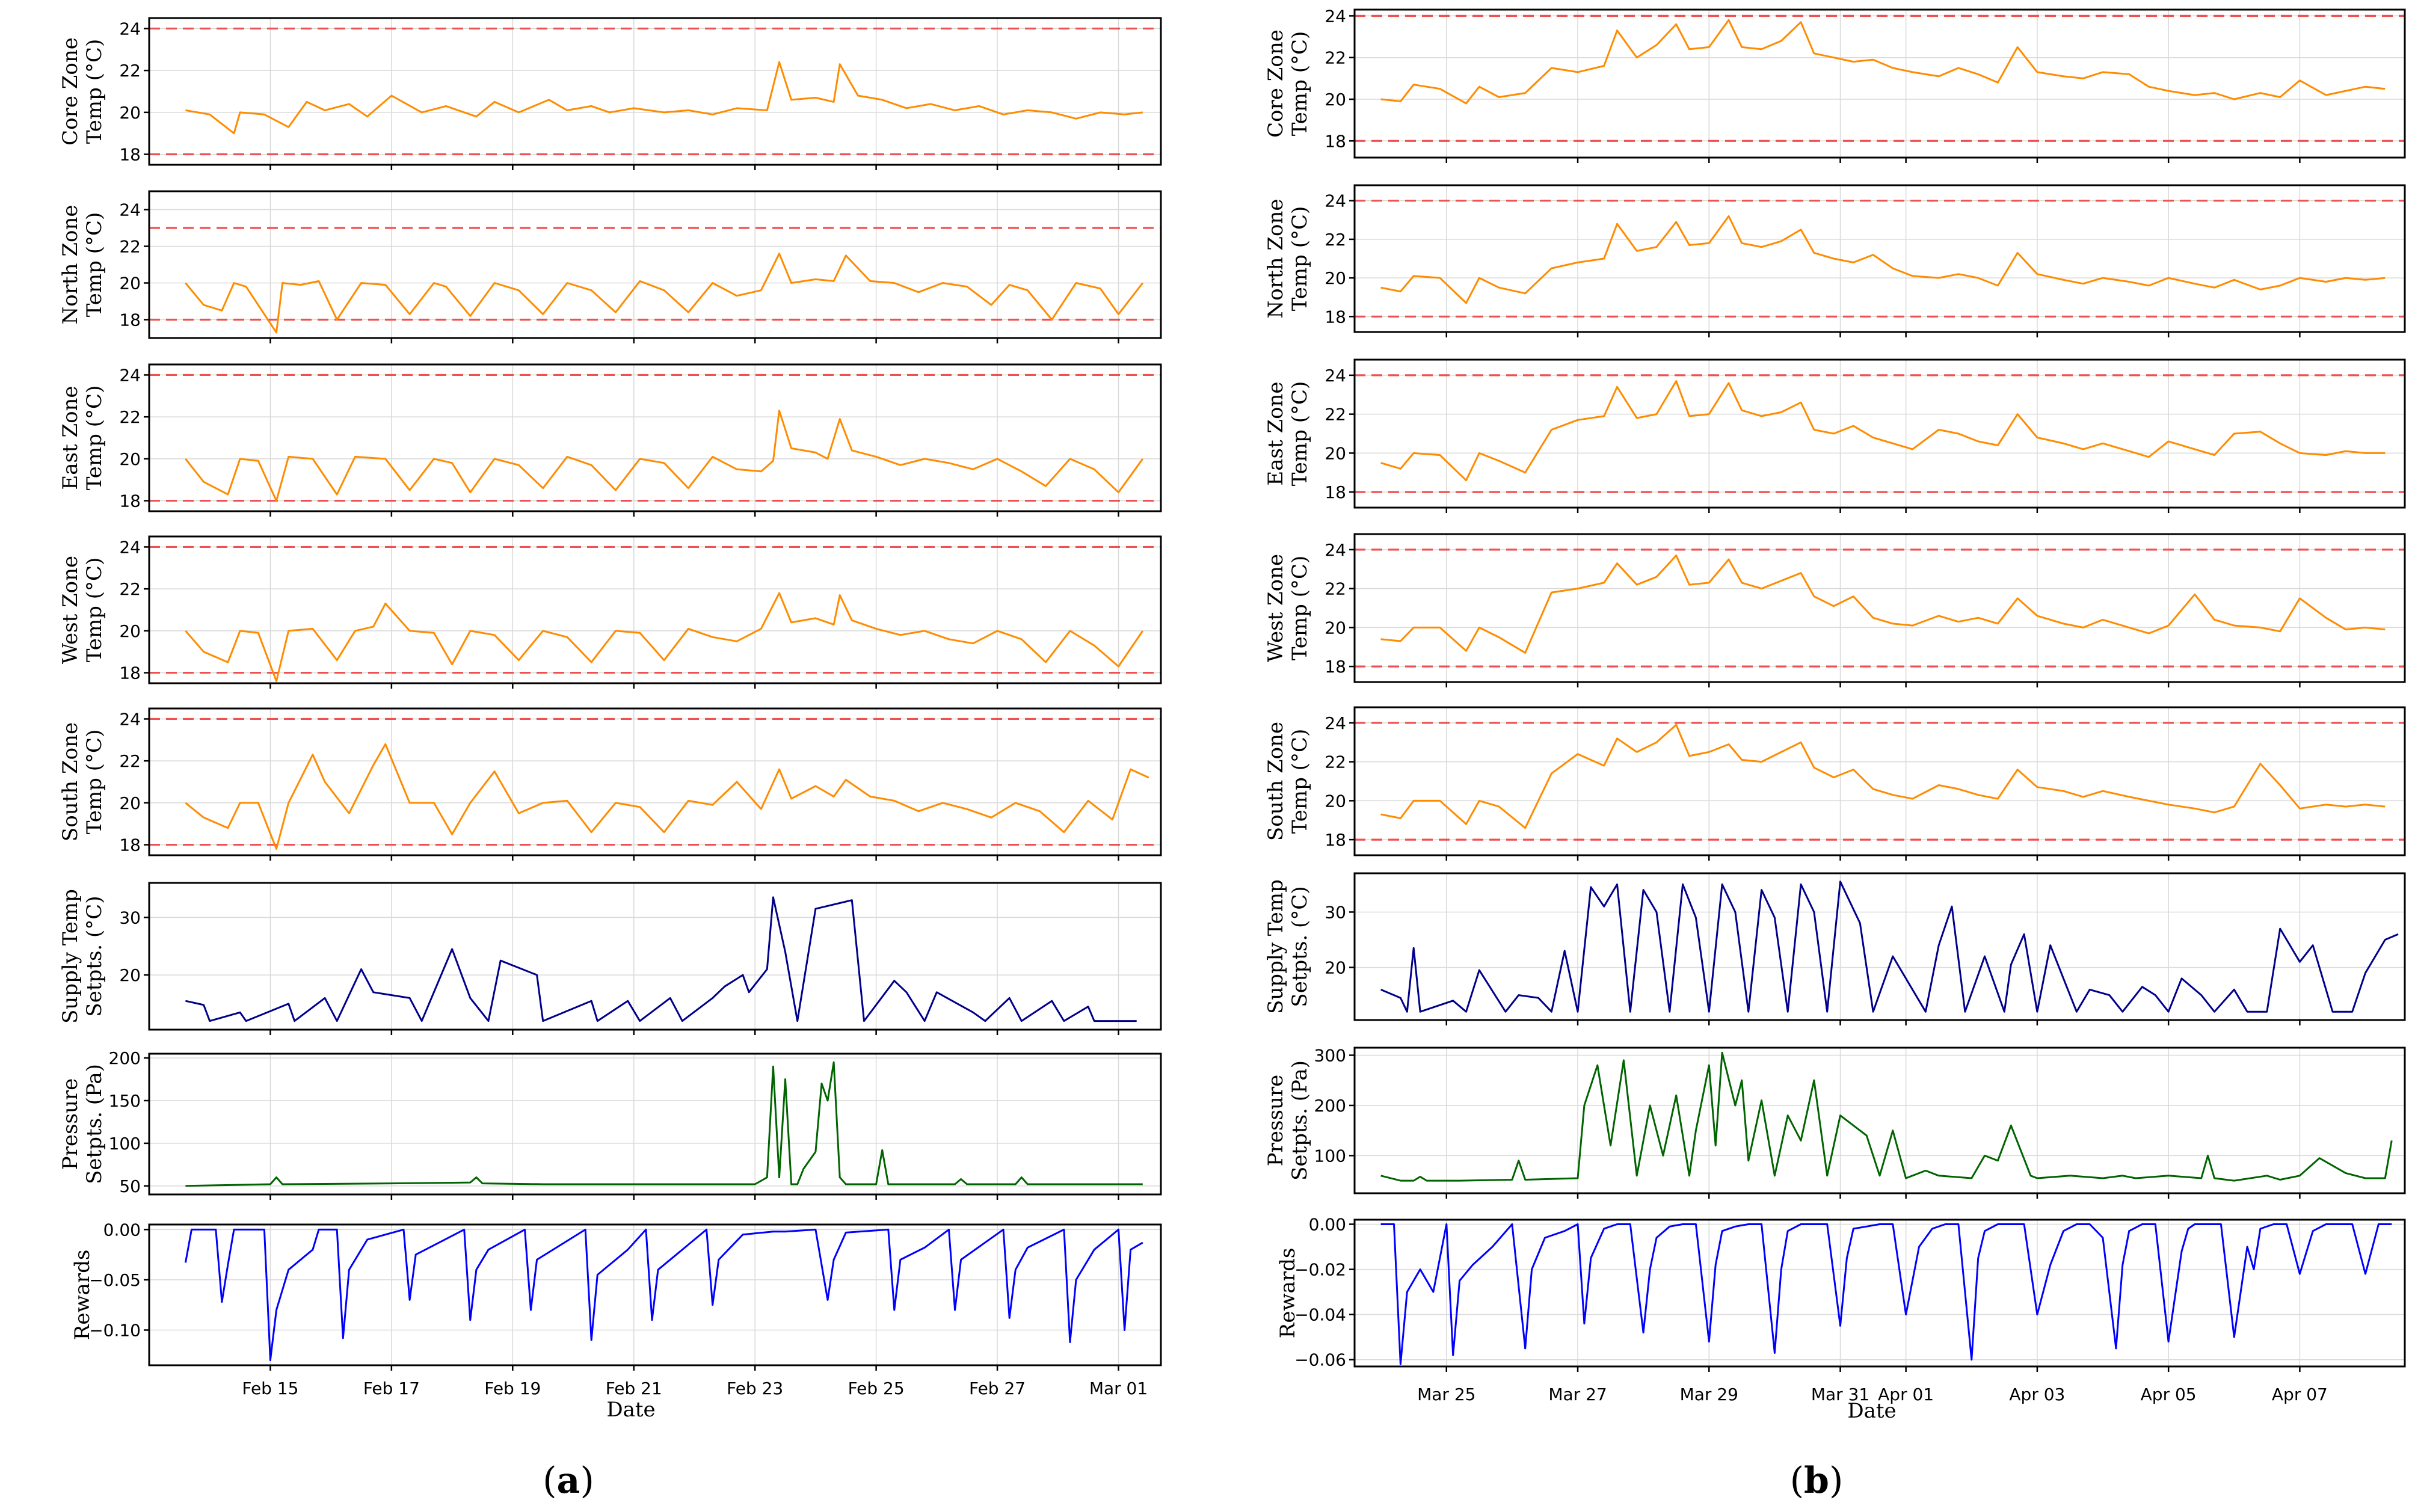 The height and width of the screenshot is (1512, 2409). I want to click on x-tick-label: Feb 15, so click(270, 1388).